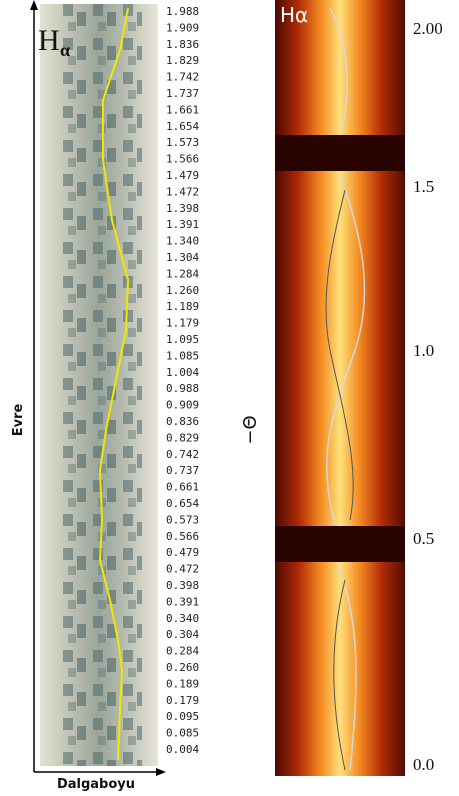 Image resolution: width=459 pixels, height=796 pixels. Describe the element at coordinates (182, 339) in the screenshot. I see `phase-label: 1.095` at that location.